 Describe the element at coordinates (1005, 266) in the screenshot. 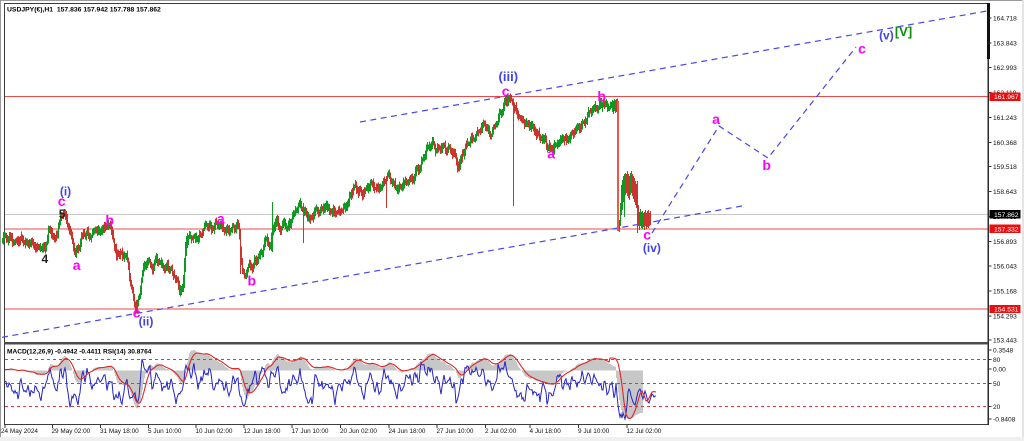

I see `svg-text: 156.043` at that location.